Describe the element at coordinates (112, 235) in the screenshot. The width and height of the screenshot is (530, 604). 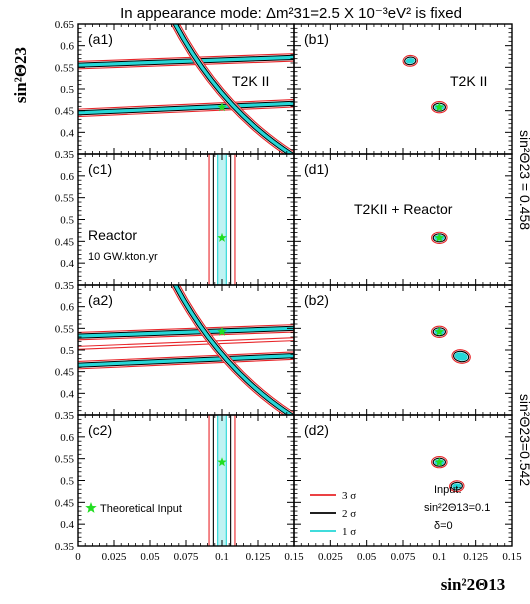
I see `panel-annotation: Reactor` at that location.